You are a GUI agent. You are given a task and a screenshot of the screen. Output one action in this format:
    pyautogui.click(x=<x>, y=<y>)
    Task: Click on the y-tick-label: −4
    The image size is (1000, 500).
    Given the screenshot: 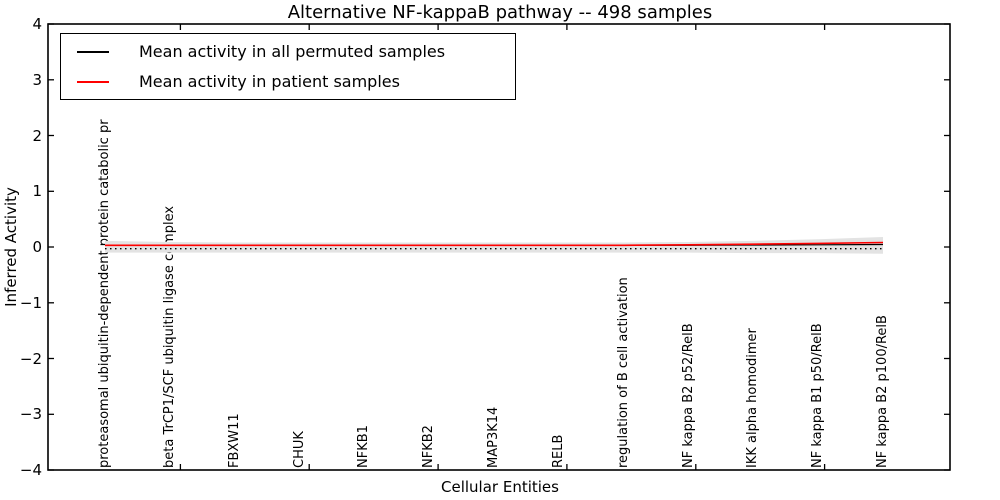 What is the action you would take?
    pyautogui.click(x=30, y=470)
    